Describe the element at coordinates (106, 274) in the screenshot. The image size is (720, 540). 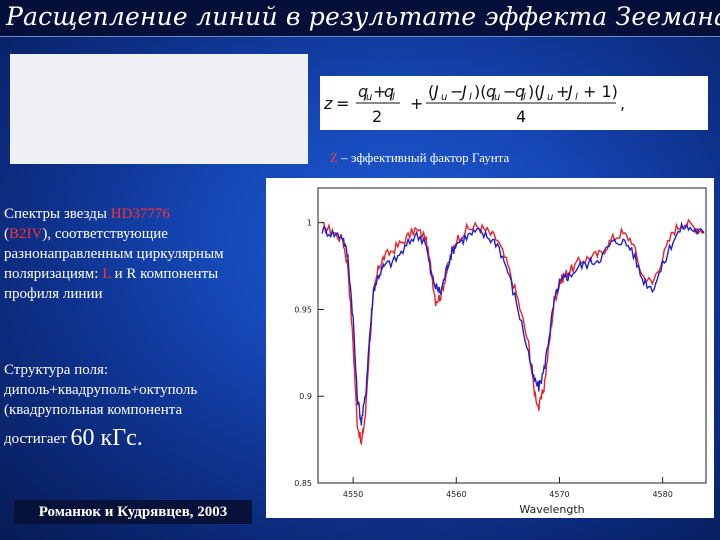
I see `component-l: L` at that location.